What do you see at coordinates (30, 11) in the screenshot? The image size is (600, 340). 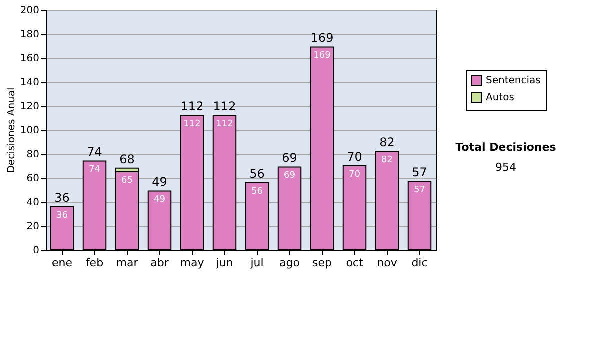 I see `y-tick-label: 200` at bounding box center [30, 11].